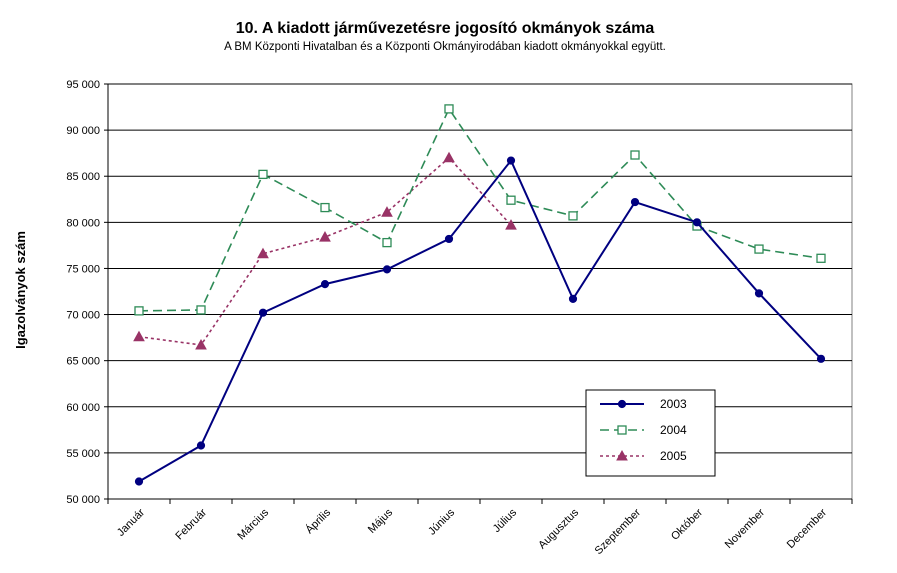 Image resolution: width=897 pixels, height=573 pixels. What do you see at coordinates (673, 456) in the screenshot?
I see `legend-label: 2005` at bounding box center [673, 456].